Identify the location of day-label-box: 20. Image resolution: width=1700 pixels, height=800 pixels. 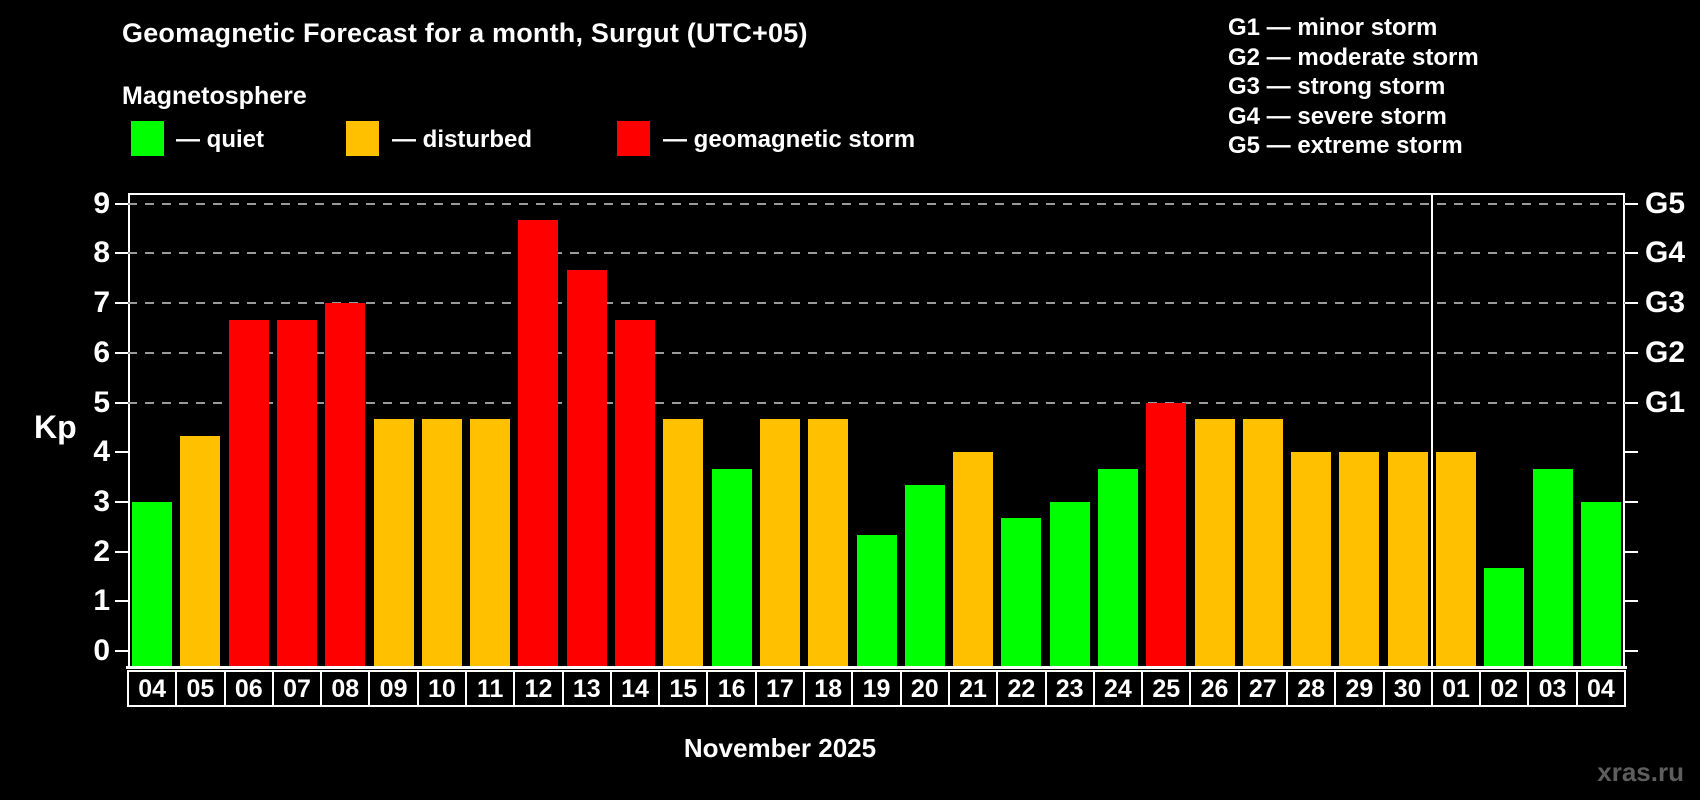
(924, 688).